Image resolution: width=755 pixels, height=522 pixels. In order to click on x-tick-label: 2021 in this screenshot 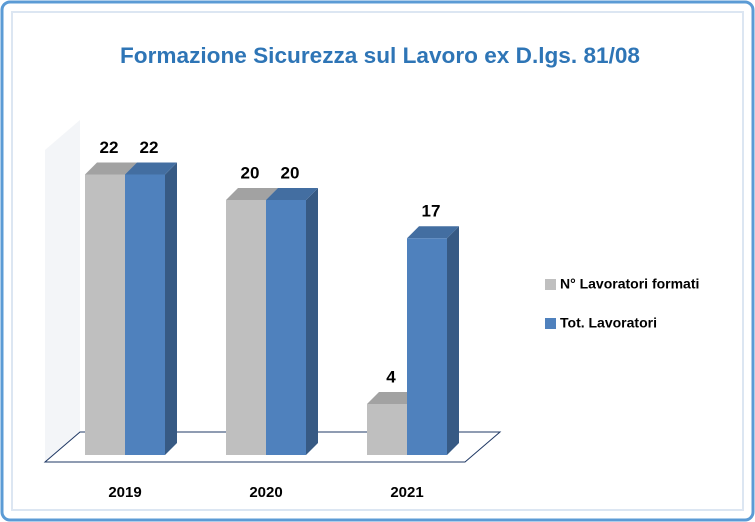, I will do `click(406, 492)`.